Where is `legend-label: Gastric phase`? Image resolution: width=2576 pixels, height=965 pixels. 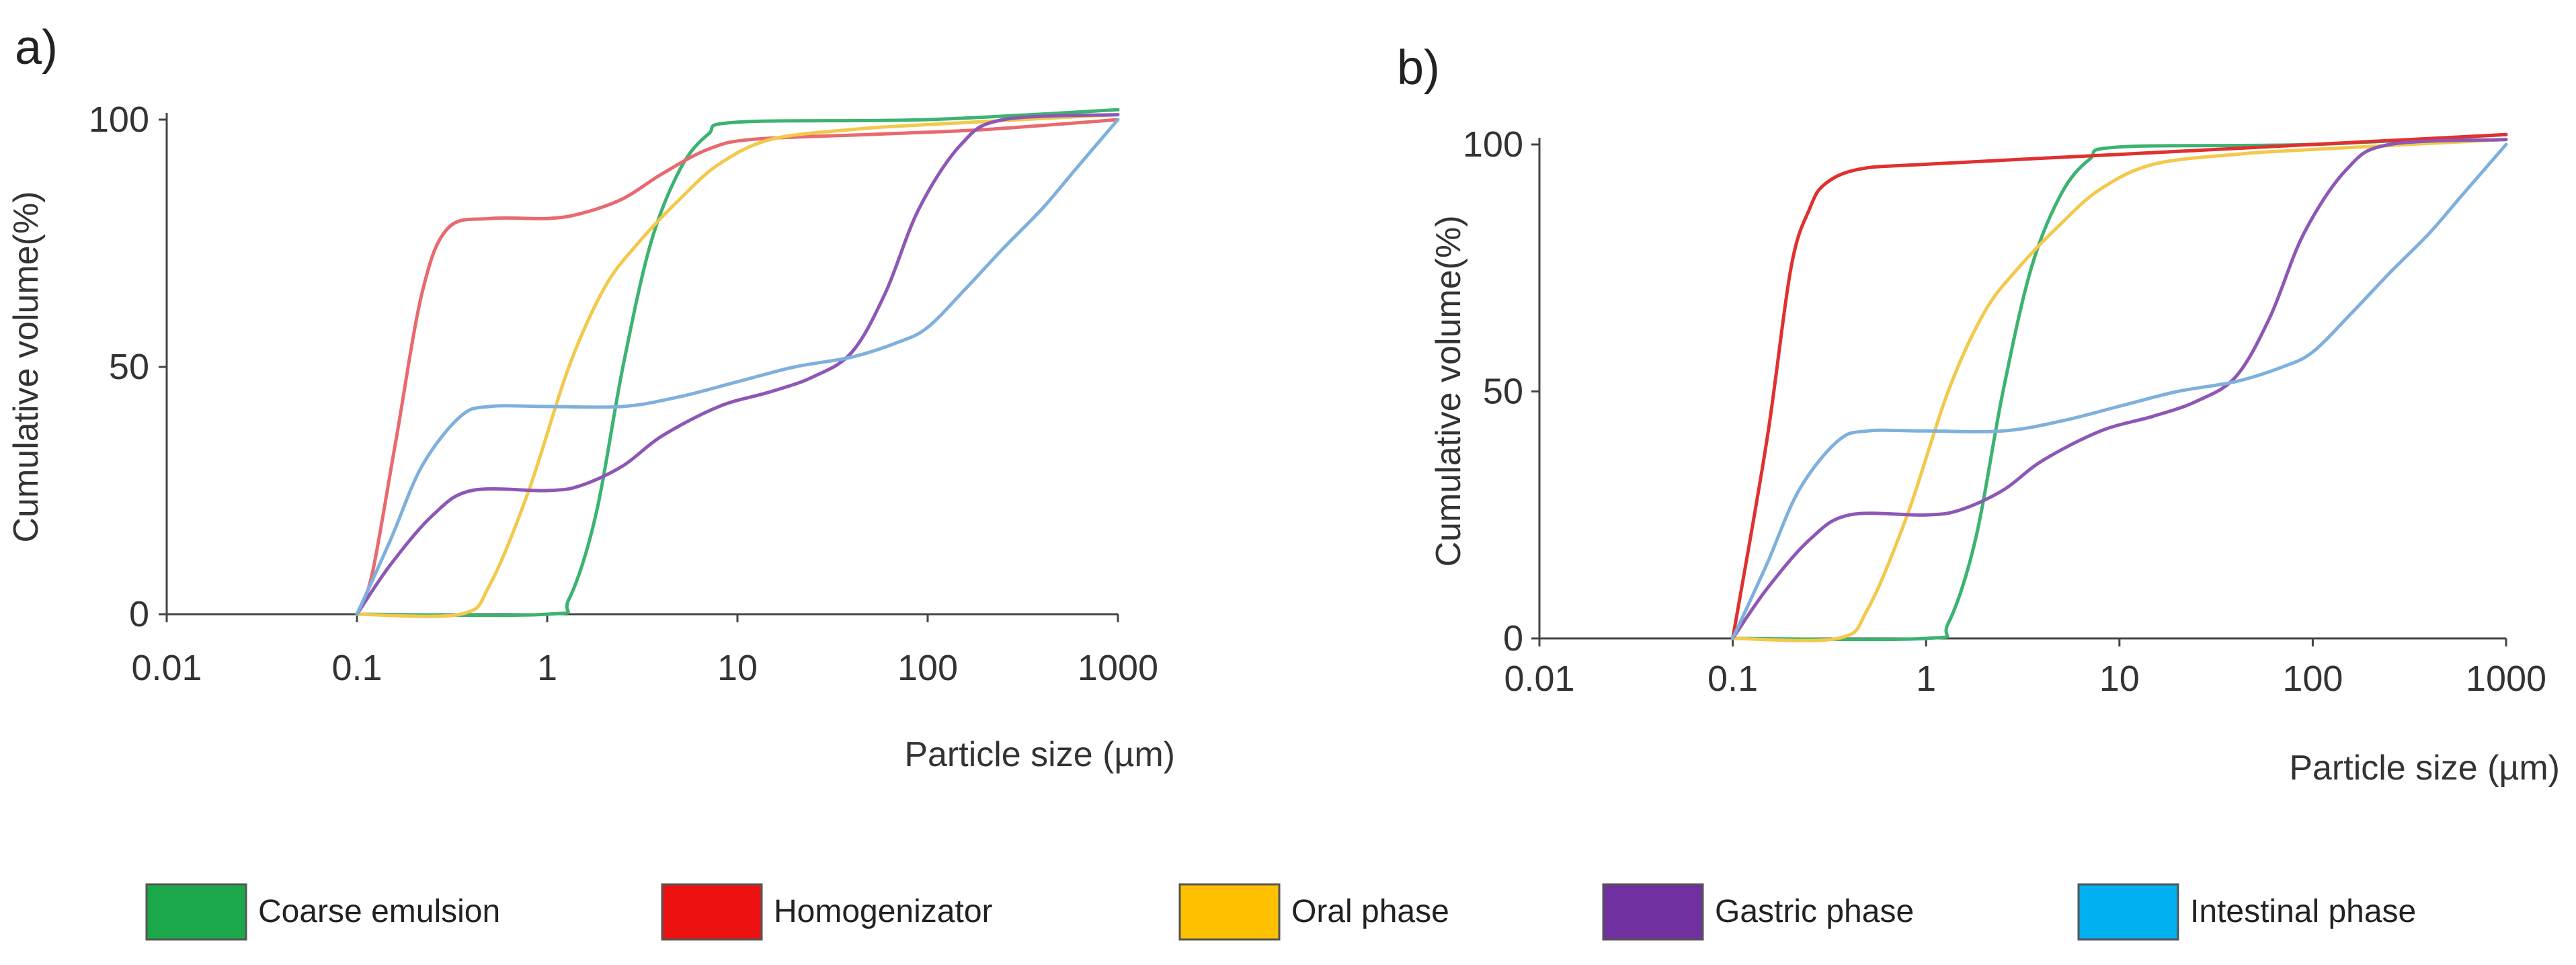 legend-label: Gastric phase is located at coordinates (1814, 911).